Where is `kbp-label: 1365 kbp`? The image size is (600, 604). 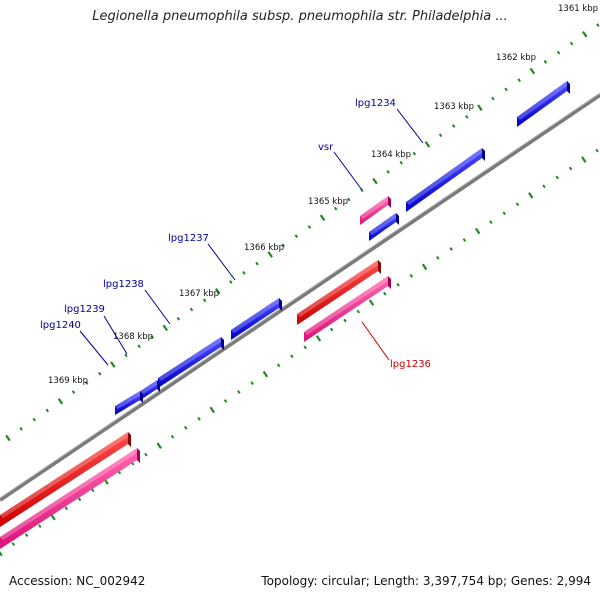 kbp-label: 1365 kbp is located at coordinates (328, 202).